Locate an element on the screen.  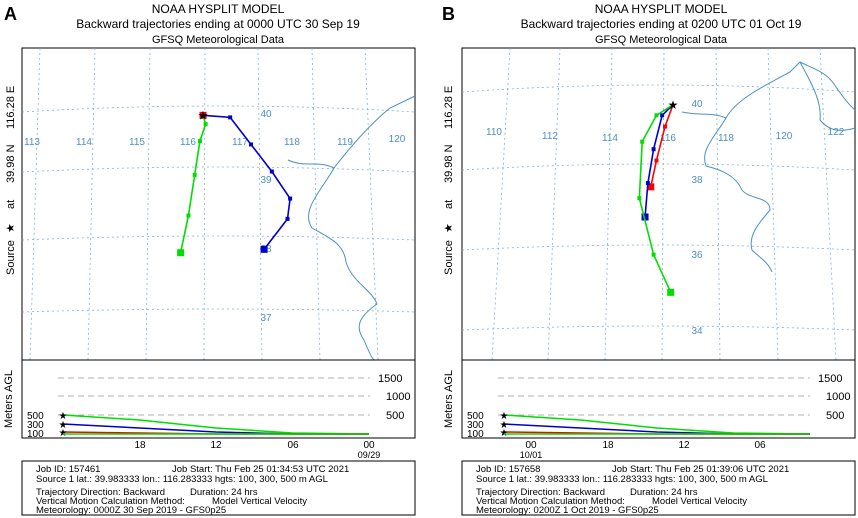
panel-b-ytick-500: 500 is located at coordinates (835, 416).